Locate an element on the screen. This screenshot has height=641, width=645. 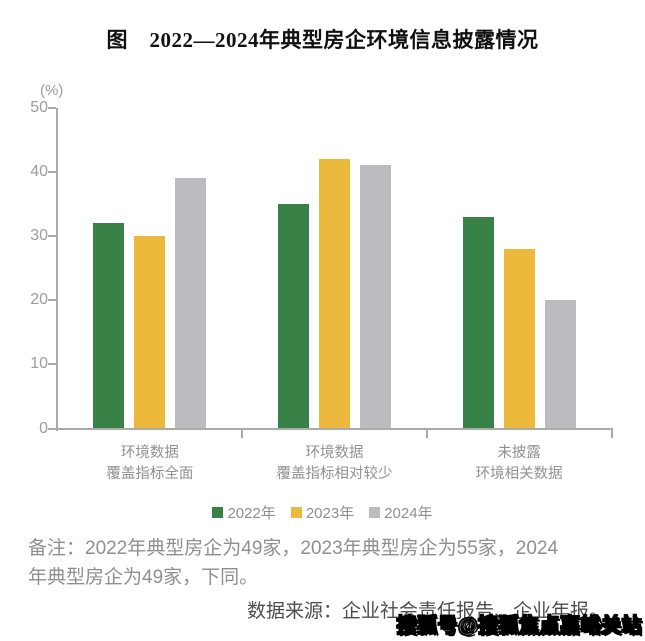
bar-2023年-group-2 is located at coordinates (334, 293).